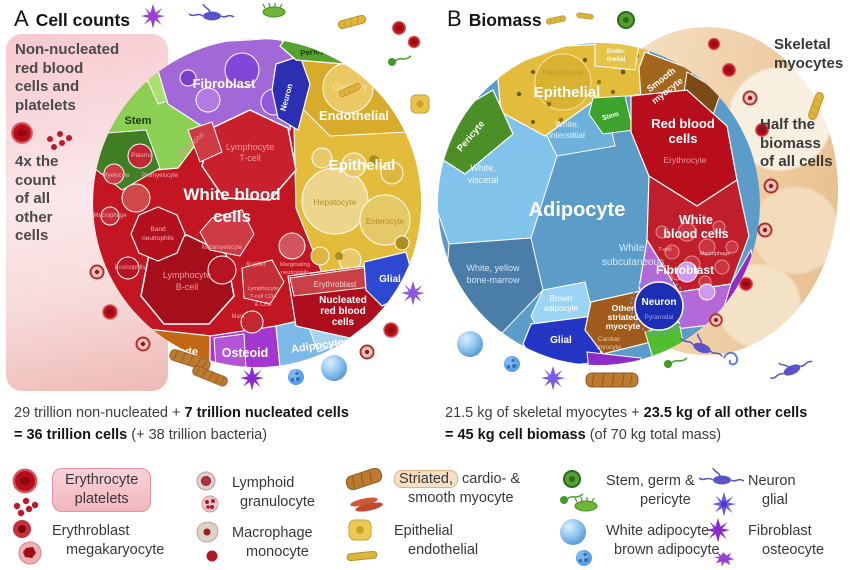 The height and width of the screenshot is (570, 850). What do you see at coordinates (413, 293) in the screenshot?
I see `glial-icon` at bounding box center [413, 293].